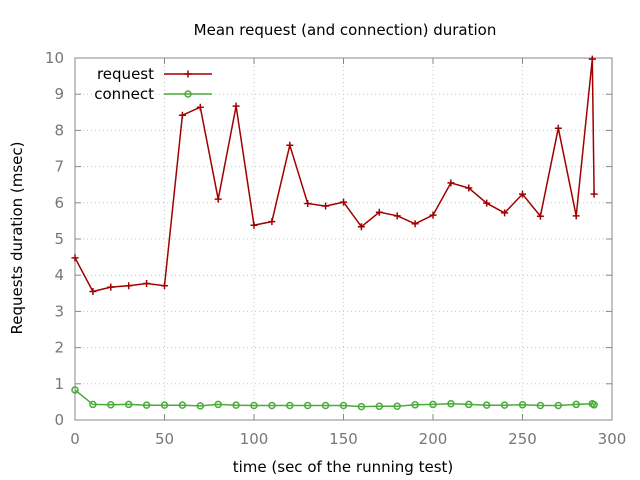  What do you see at coordinates (343, 439) in the screenshot?
I see `x-tick-label: 150` at bounding box center [343, 439].